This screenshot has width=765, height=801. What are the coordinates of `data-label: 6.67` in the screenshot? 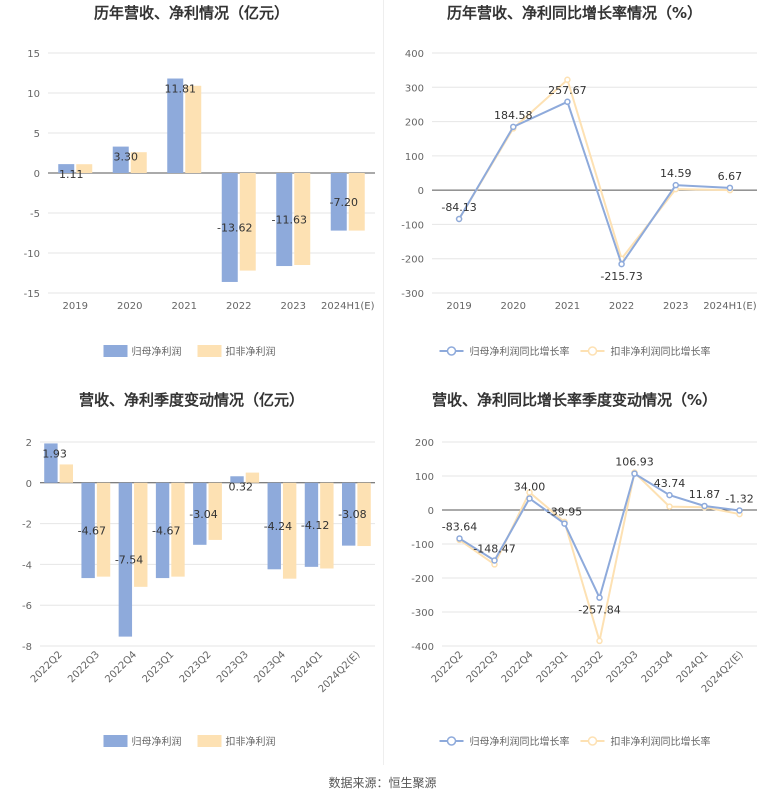 It's located at (730, 176).